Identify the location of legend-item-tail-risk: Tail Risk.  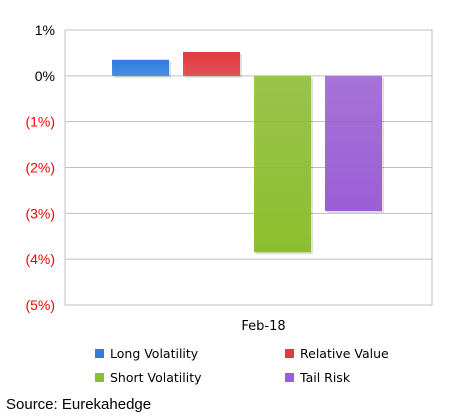
(317, 377).